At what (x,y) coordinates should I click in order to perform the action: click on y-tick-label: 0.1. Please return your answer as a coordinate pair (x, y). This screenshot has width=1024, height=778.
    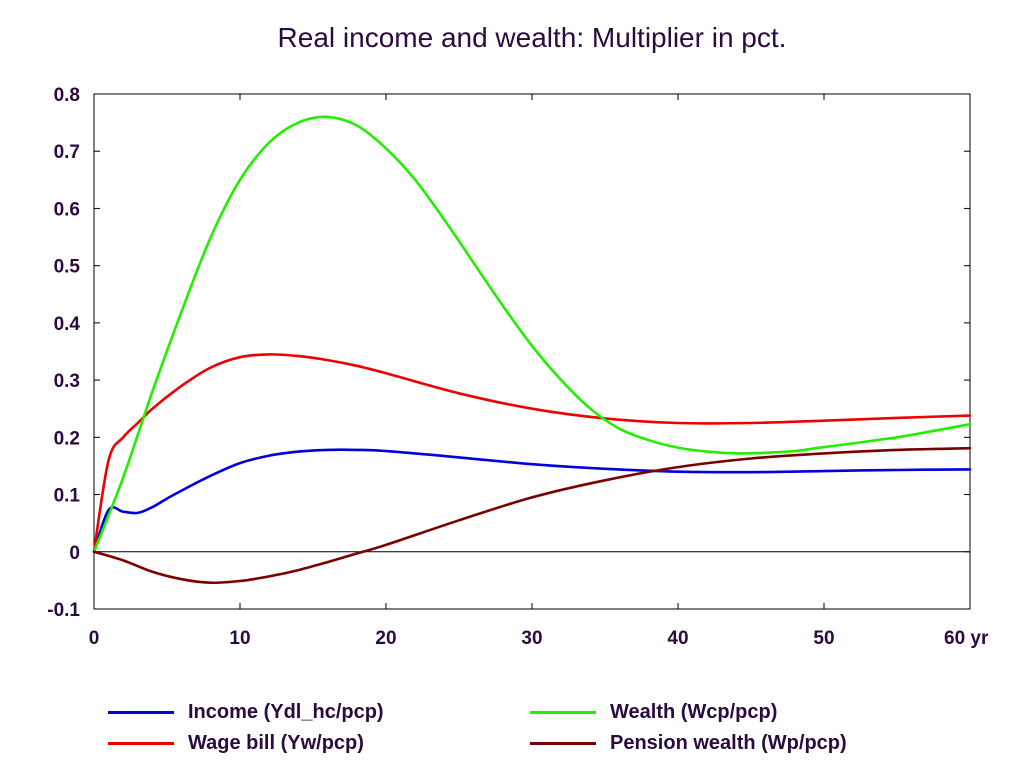
    Looking at the image, I should click on (67, 496).